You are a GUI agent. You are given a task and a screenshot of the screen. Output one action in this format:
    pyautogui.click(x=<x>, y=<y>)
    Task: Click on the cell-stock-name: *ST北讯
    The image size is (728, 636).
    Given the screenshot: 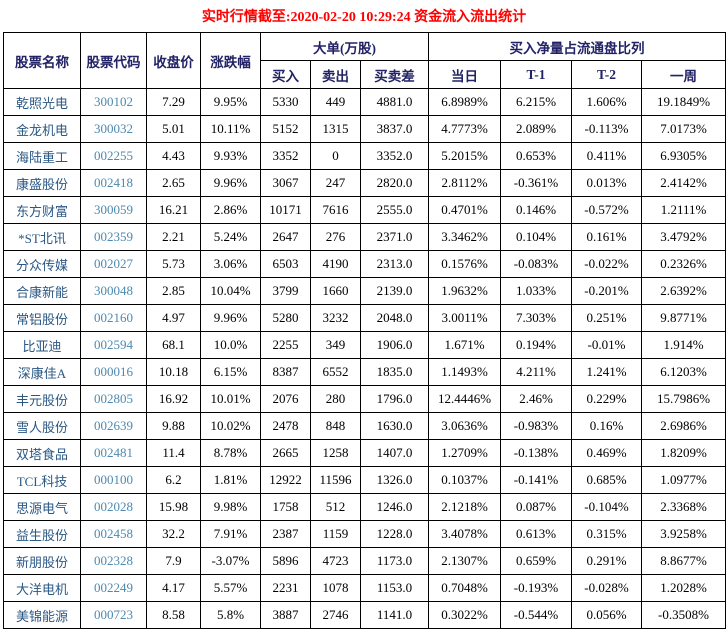 What is the action you would take?
    pyautogui.click(x=42, y=237)
    